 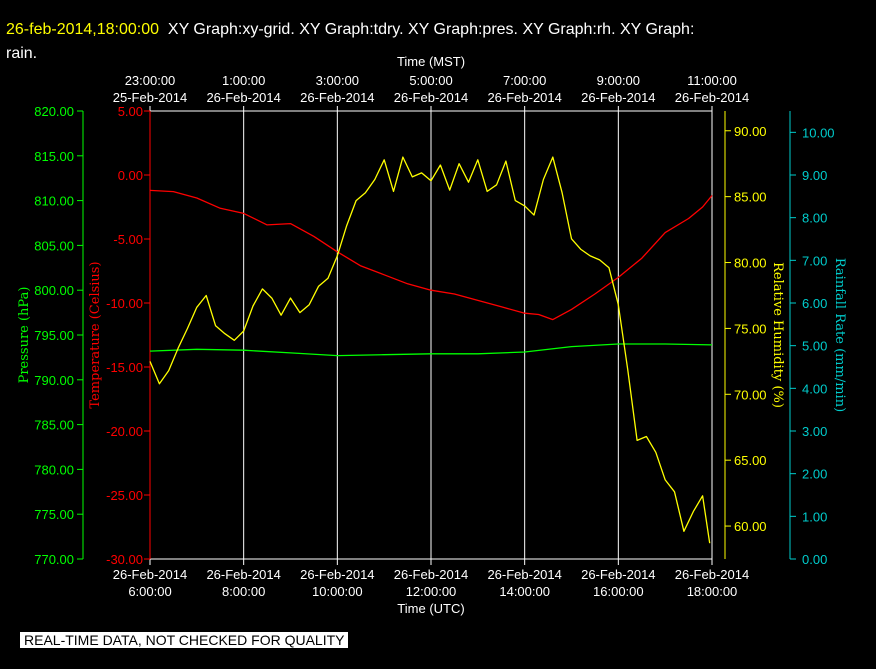 I want to click on temperature-axis-title: Temperature (Celsius), so click(x=95, y=334).